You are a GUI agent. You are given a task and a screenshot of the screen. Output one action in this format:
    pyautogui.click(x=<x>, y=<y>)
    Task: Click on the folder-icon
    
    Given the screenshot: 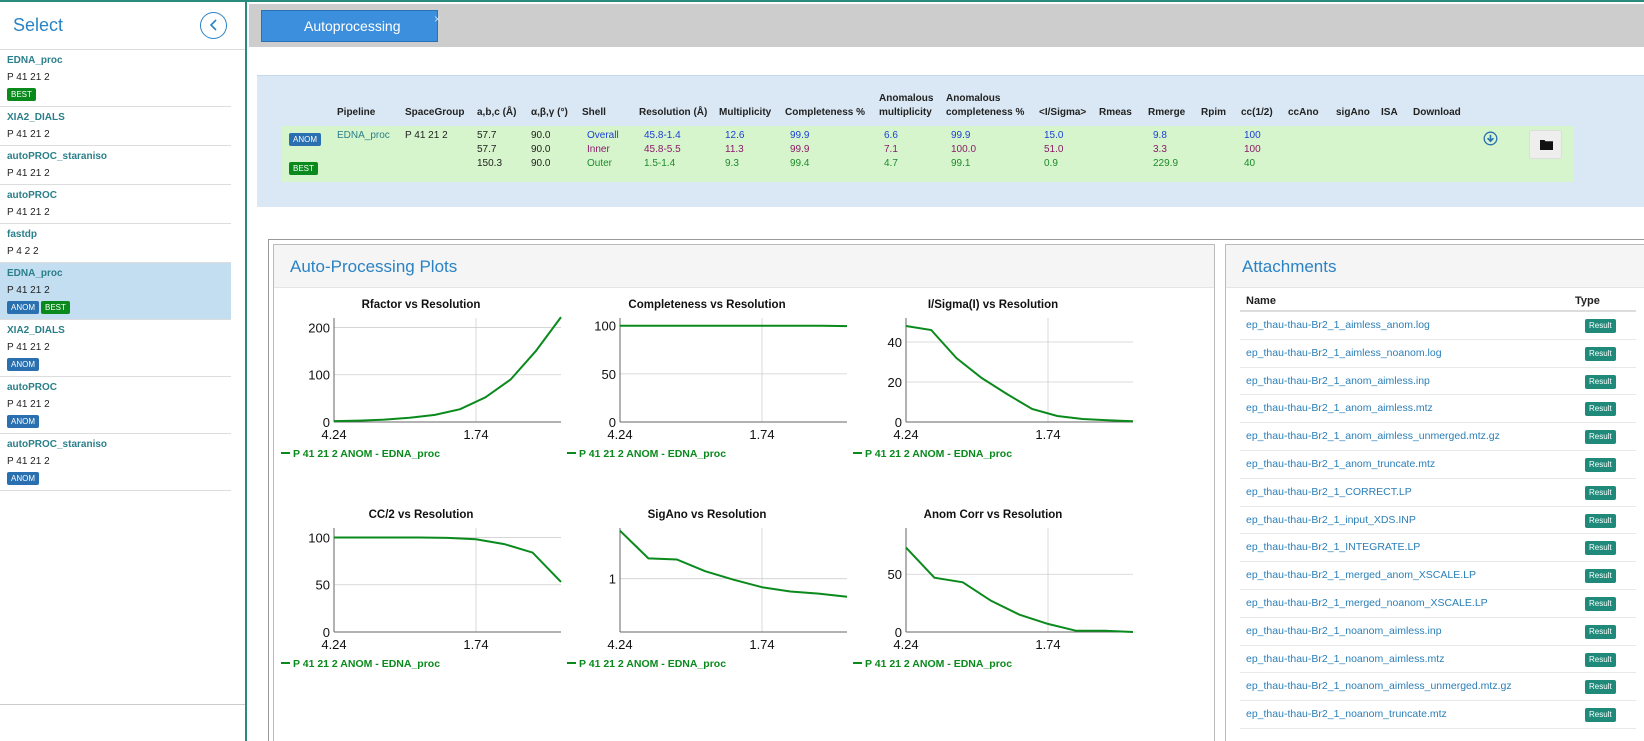 What is the action you would take?
    pyautogui.click(x=1546, y=145)
    